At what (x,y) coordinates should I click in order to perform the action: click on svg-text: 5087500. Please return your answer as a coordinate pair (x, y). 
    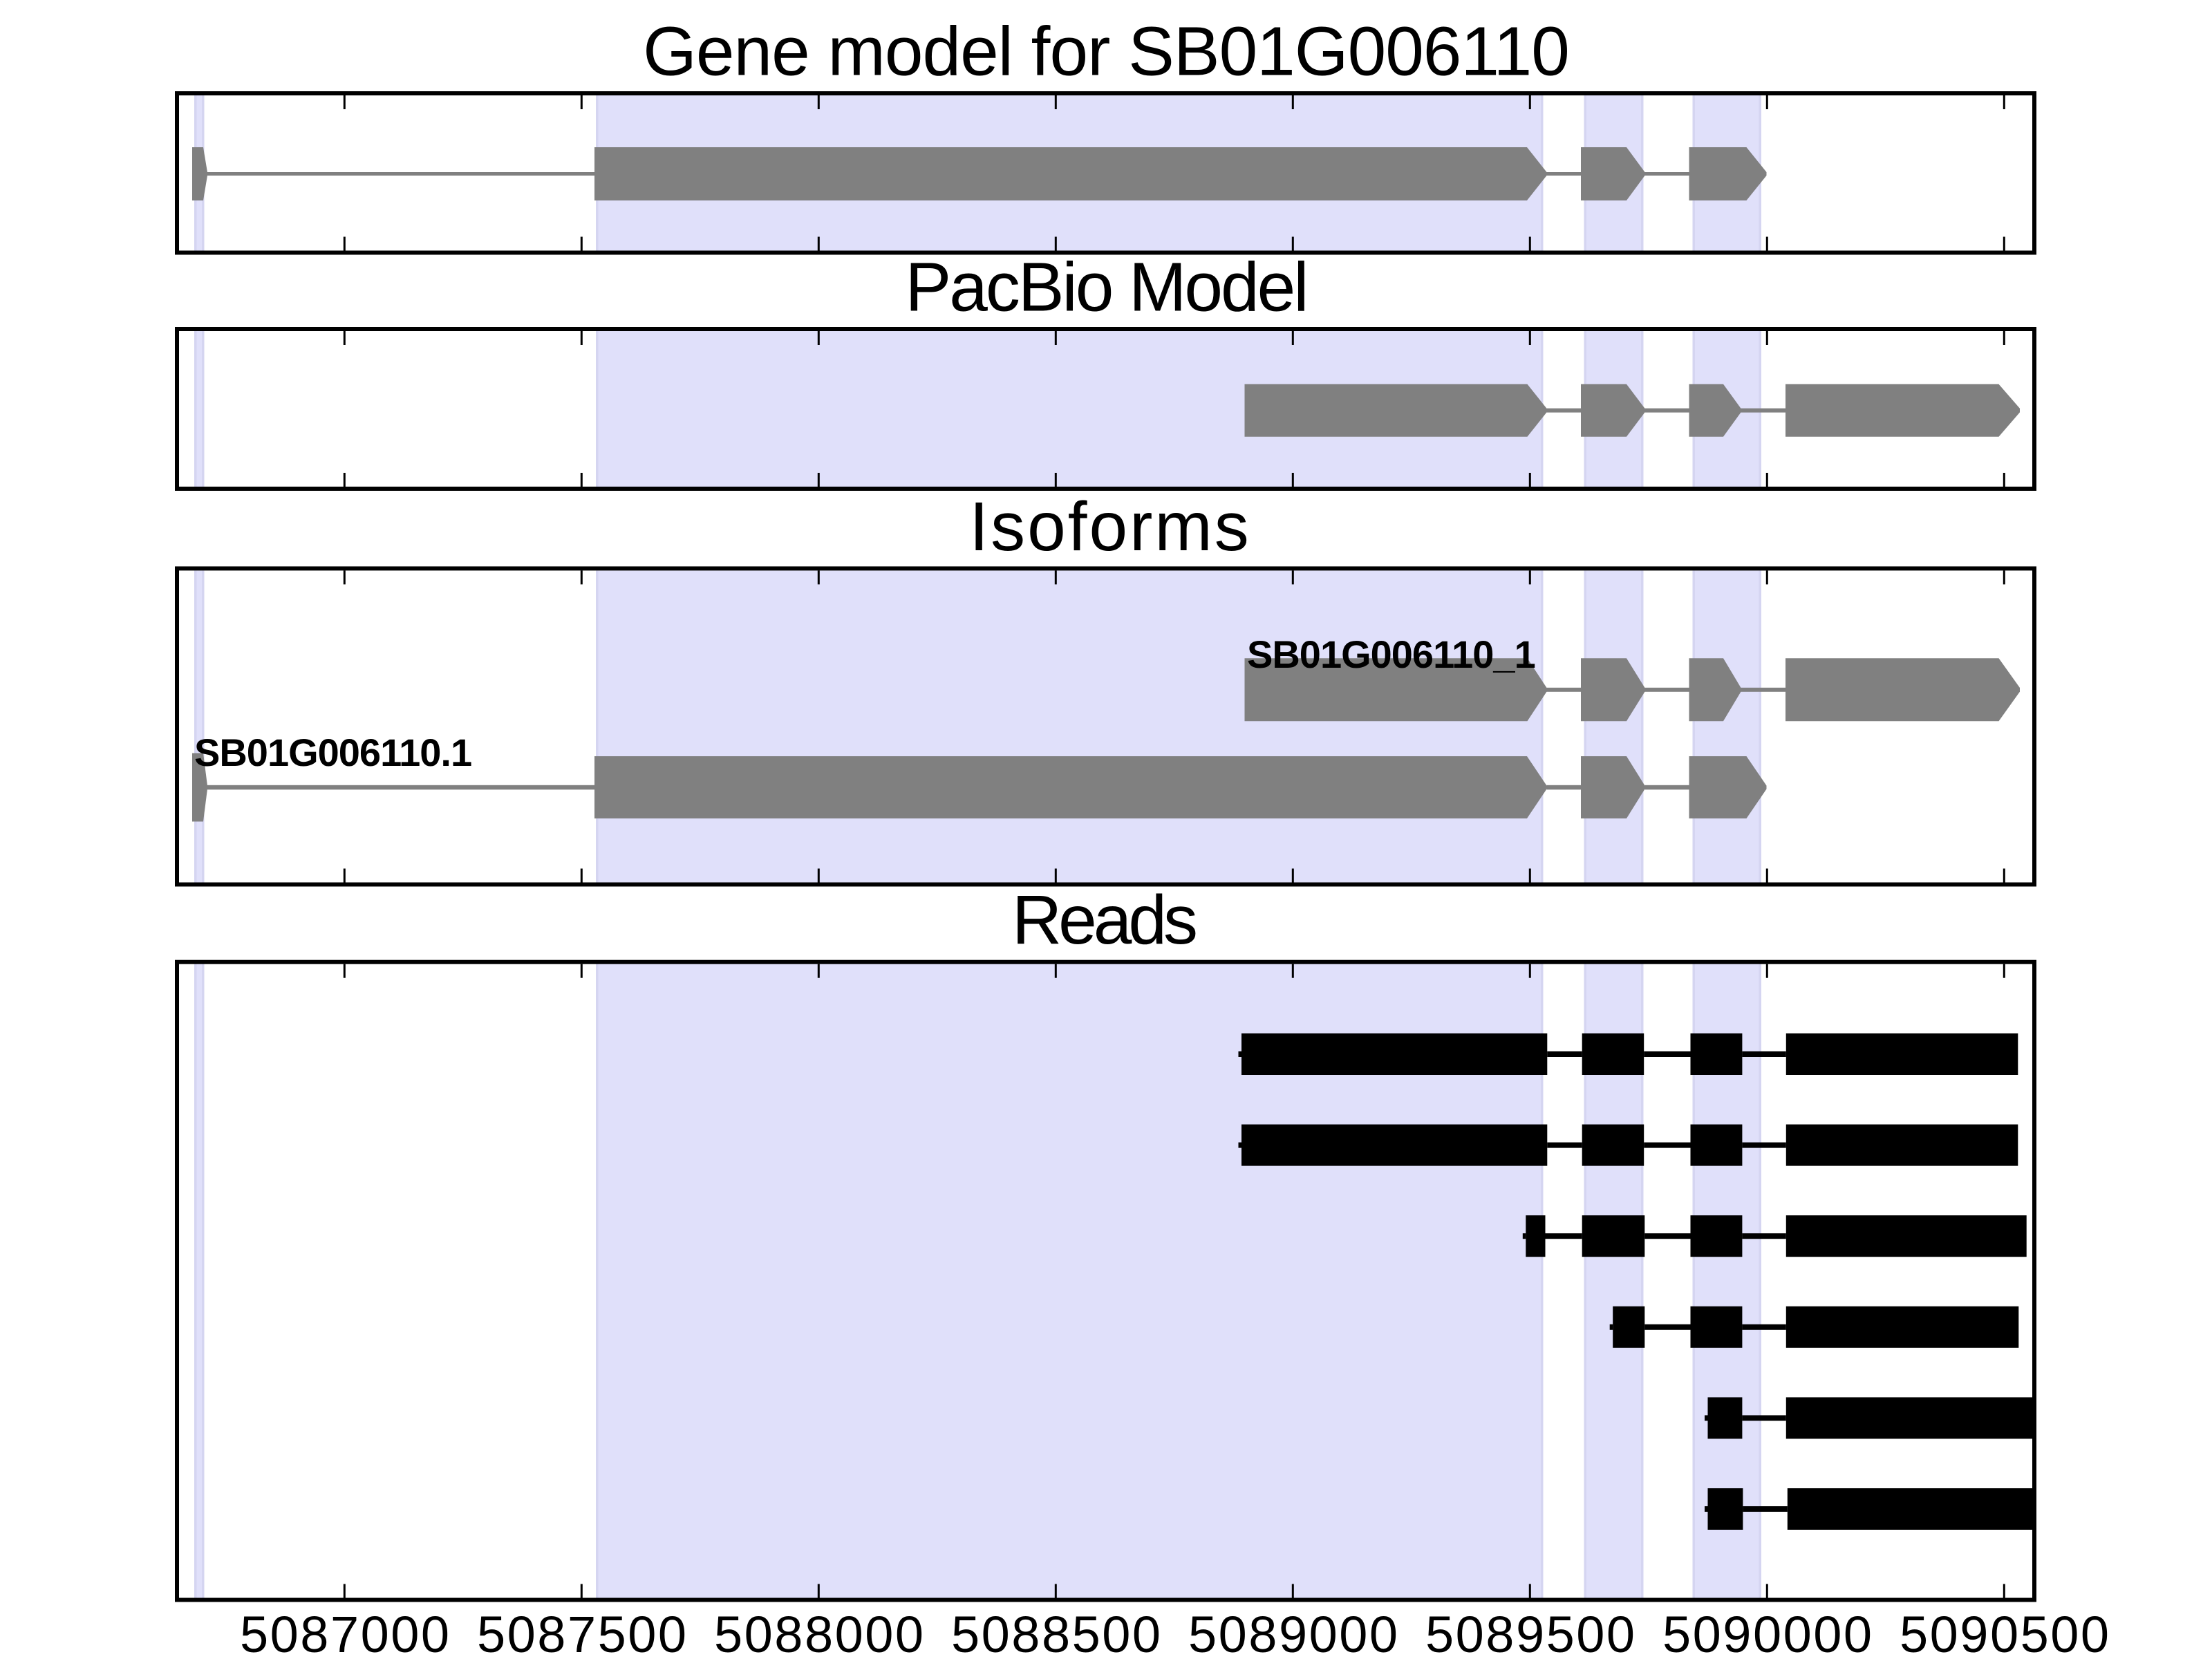
    Looking at the image, I should click on (582, 1633).